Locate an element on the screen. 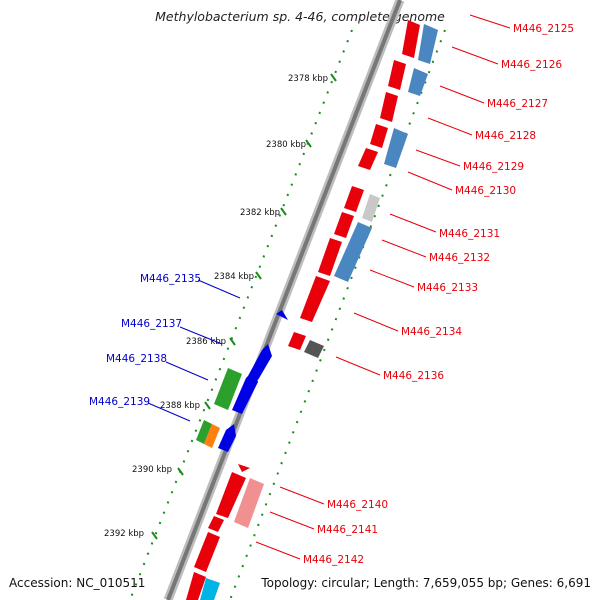  tick-label: 2384 kbp is located at coordinates (234, 277).